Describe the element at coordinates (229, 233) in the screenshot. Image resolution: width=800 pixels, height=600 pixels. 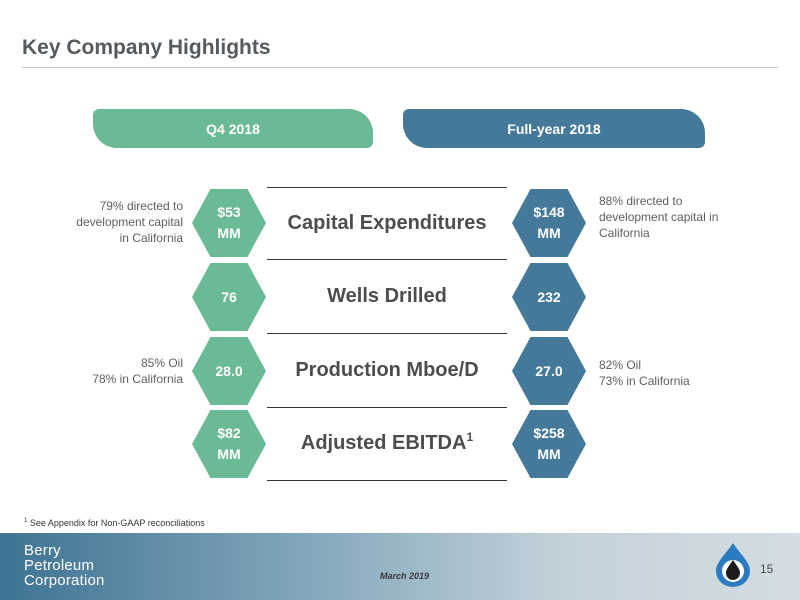
I see `q4-capex-unit: MM` at that location.